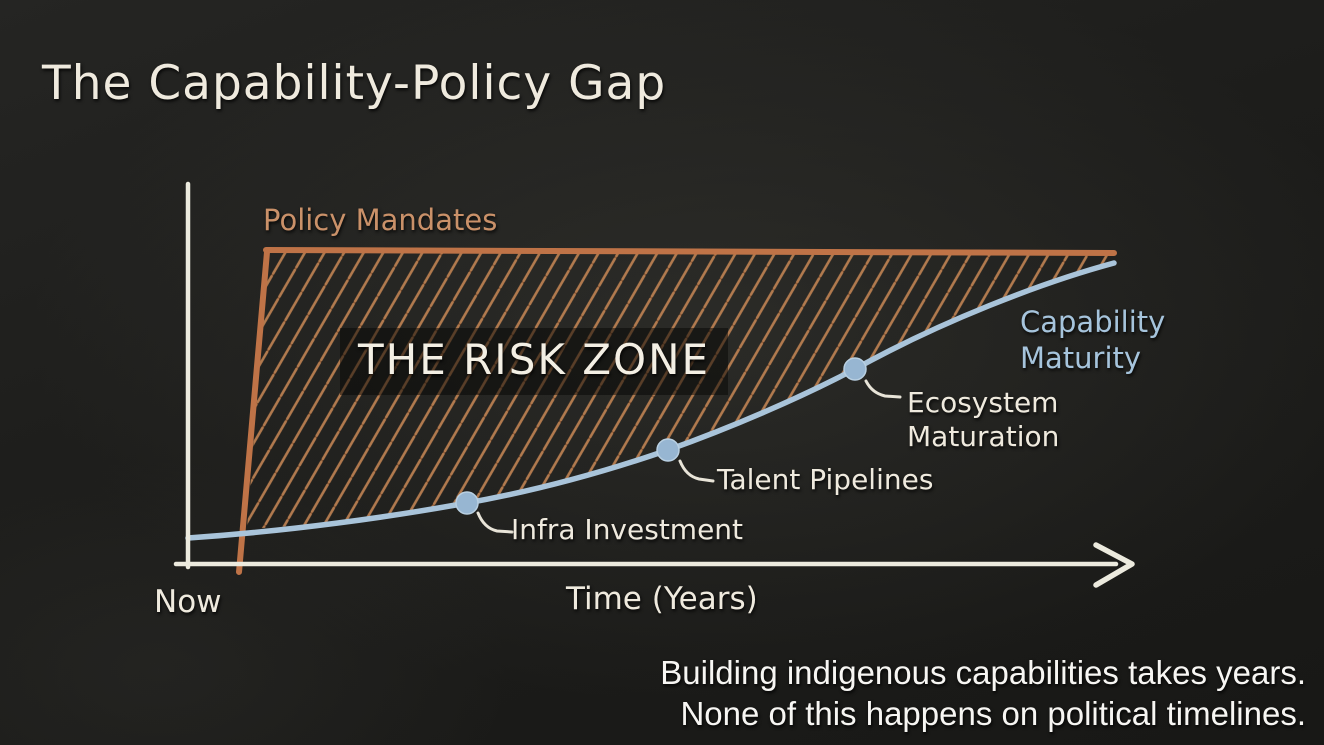  Describe the element at coordinates (696, 471) in the screenshot. I see `talent-connector` at that location.